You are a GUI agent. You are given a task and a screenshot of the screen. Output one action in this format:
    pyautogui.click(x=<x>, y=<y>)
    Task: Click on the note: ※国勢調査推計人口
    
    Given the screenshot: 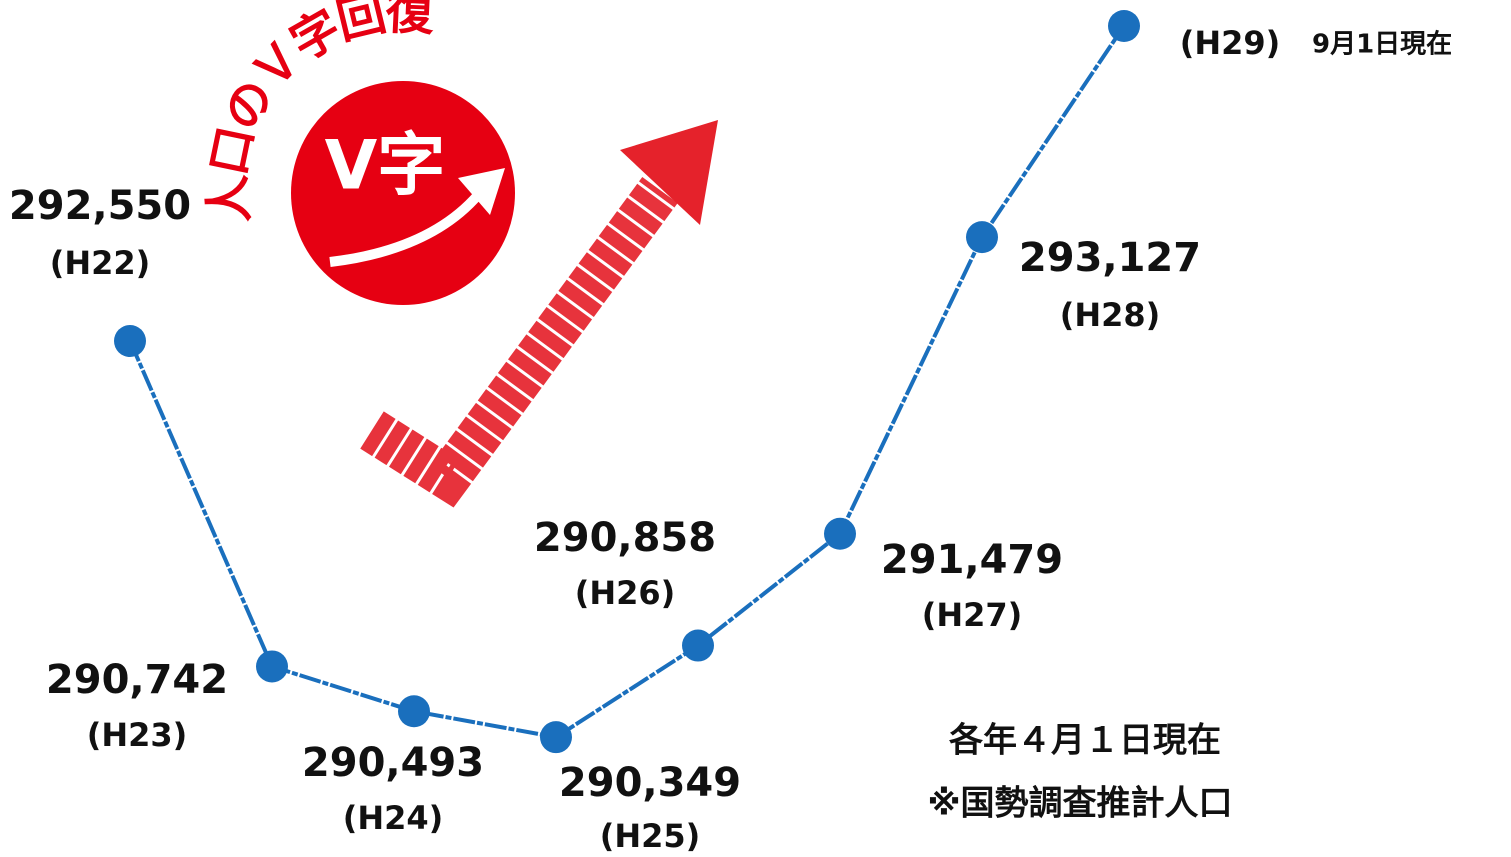 What is the action you would take?
    pyautogui.click(x=1079, y=804)
    